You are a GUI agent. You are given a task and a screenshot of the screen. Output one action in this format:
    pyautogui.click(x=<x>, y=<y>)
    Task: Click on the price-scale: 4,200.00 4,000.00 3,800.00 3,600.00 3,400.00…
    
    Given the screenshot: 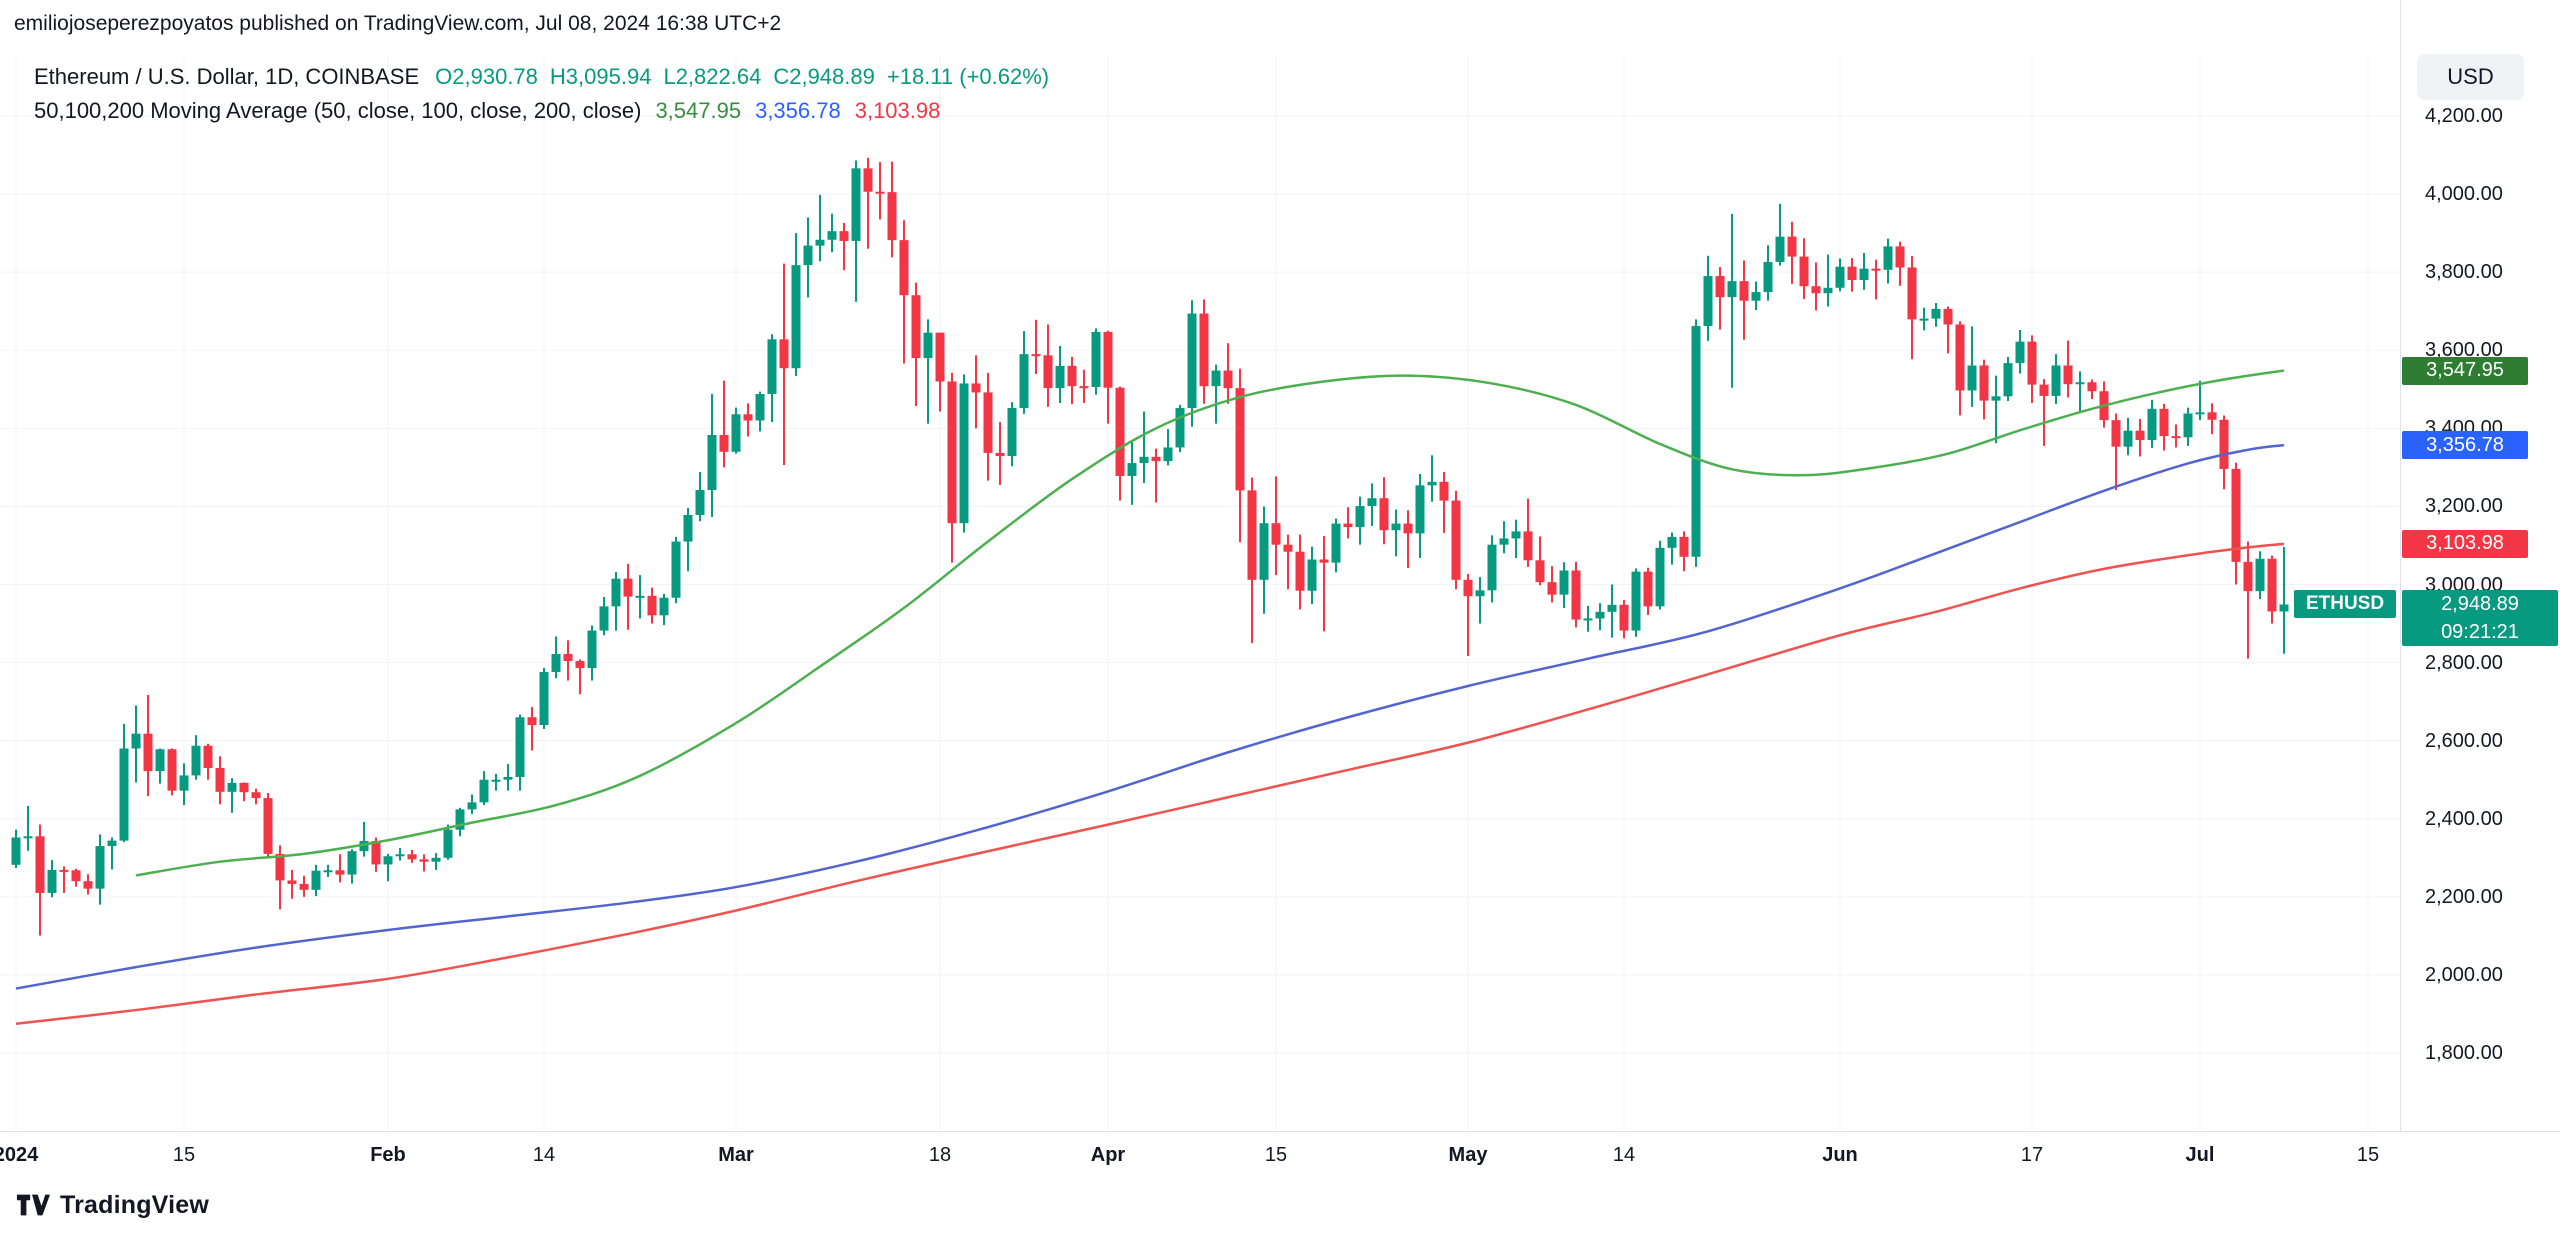 What is the action you would take?
    pyautogui.click(x=2480, y=565)
    